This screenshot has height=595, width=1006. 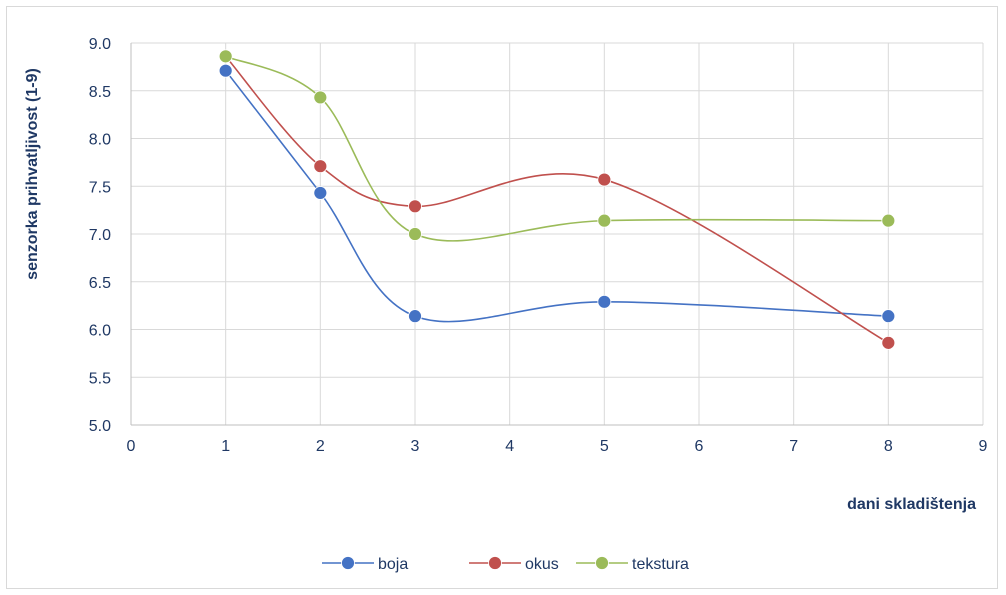 I want to click on x-tick-label: 9, so click(x=983, y=446).